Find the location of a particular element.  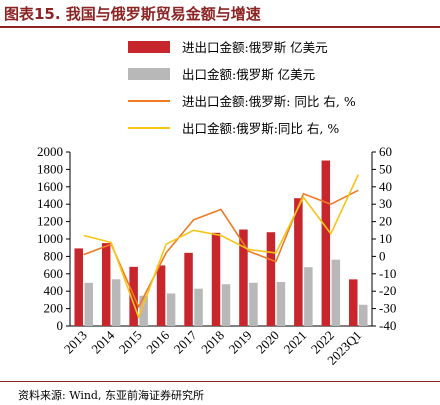

right-tick-label: -10 is located at coordinates (387, 273).